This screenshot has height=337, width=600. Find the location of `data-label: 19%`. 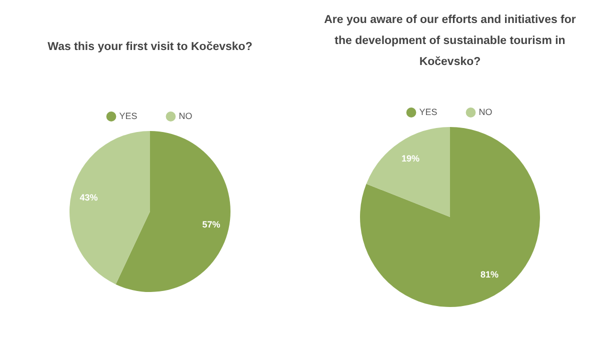

data-label: 19% is located at coordinates (411, 158).